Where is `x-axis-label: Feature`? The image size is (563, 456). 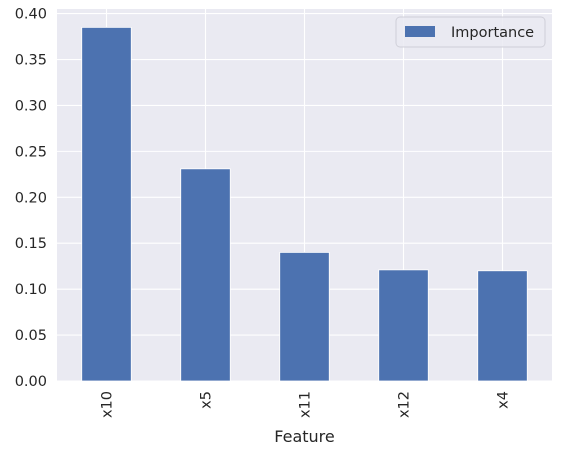 x-axis-label: Feature is located at coordinates (304, 436).